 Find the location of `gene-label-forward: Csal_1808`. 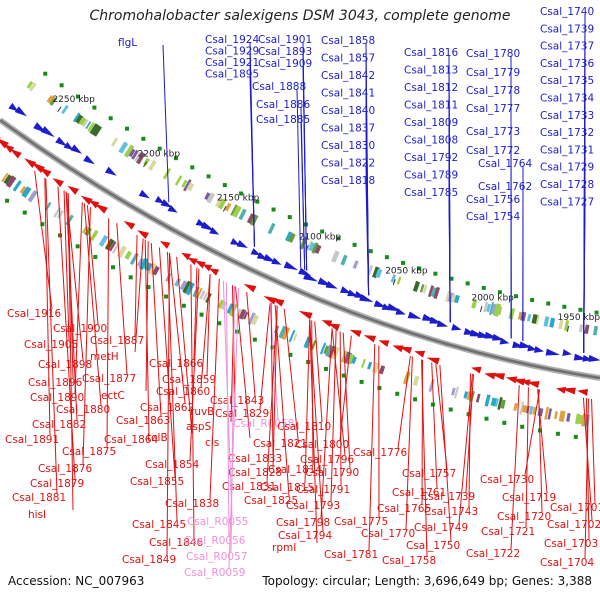

gene-label-forward: Csal_1808 is located at coordinates (431, 141).